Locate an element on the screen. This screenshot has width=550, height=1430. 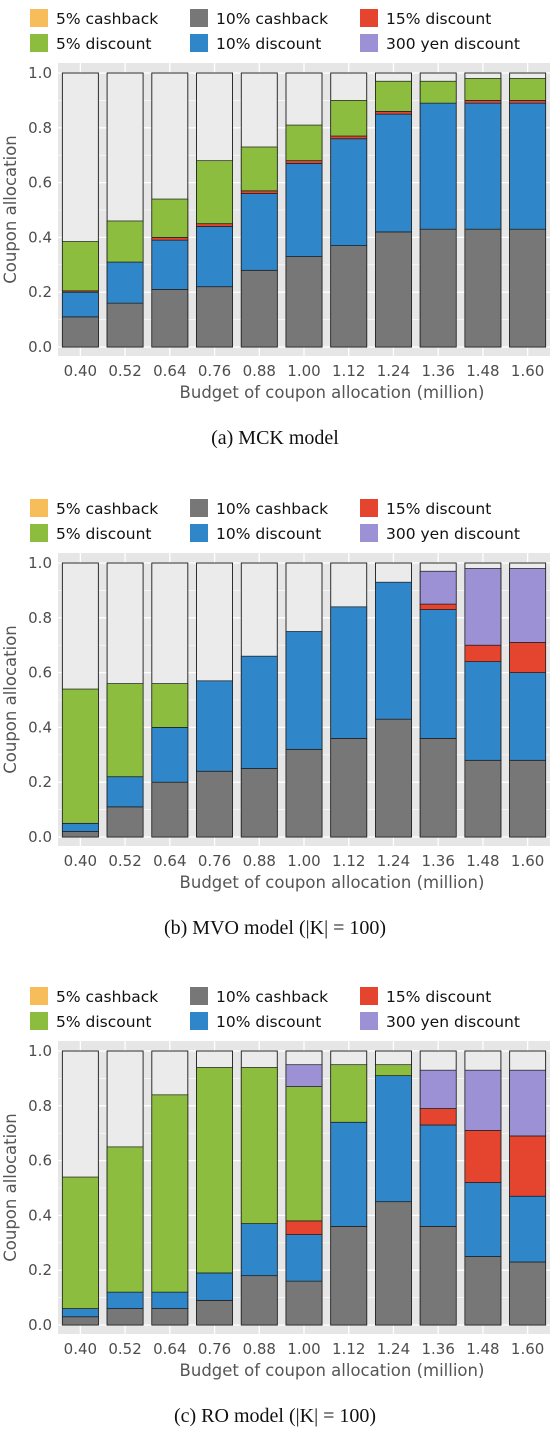
bar-stack-1.48 is located at coordinates (483, 1188).